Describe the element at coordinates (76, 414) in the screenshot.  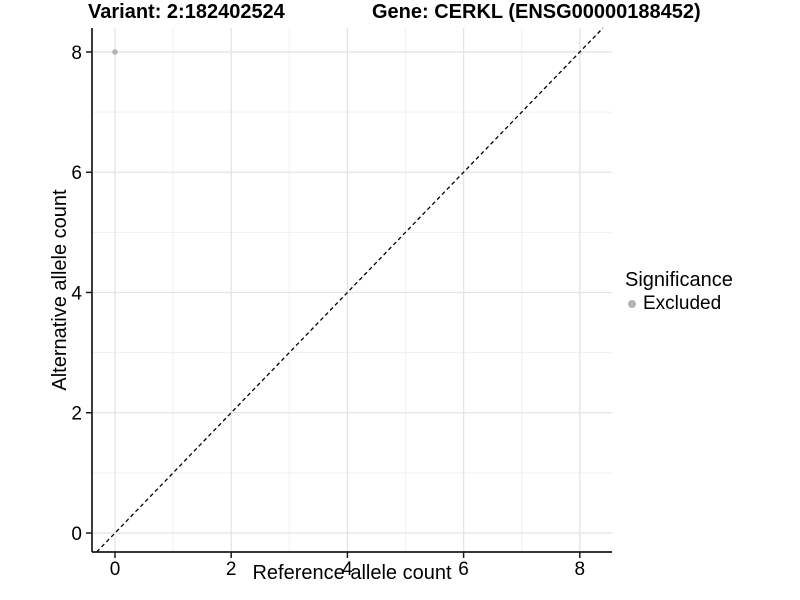
I see `y-tick-label: 2` at that location.